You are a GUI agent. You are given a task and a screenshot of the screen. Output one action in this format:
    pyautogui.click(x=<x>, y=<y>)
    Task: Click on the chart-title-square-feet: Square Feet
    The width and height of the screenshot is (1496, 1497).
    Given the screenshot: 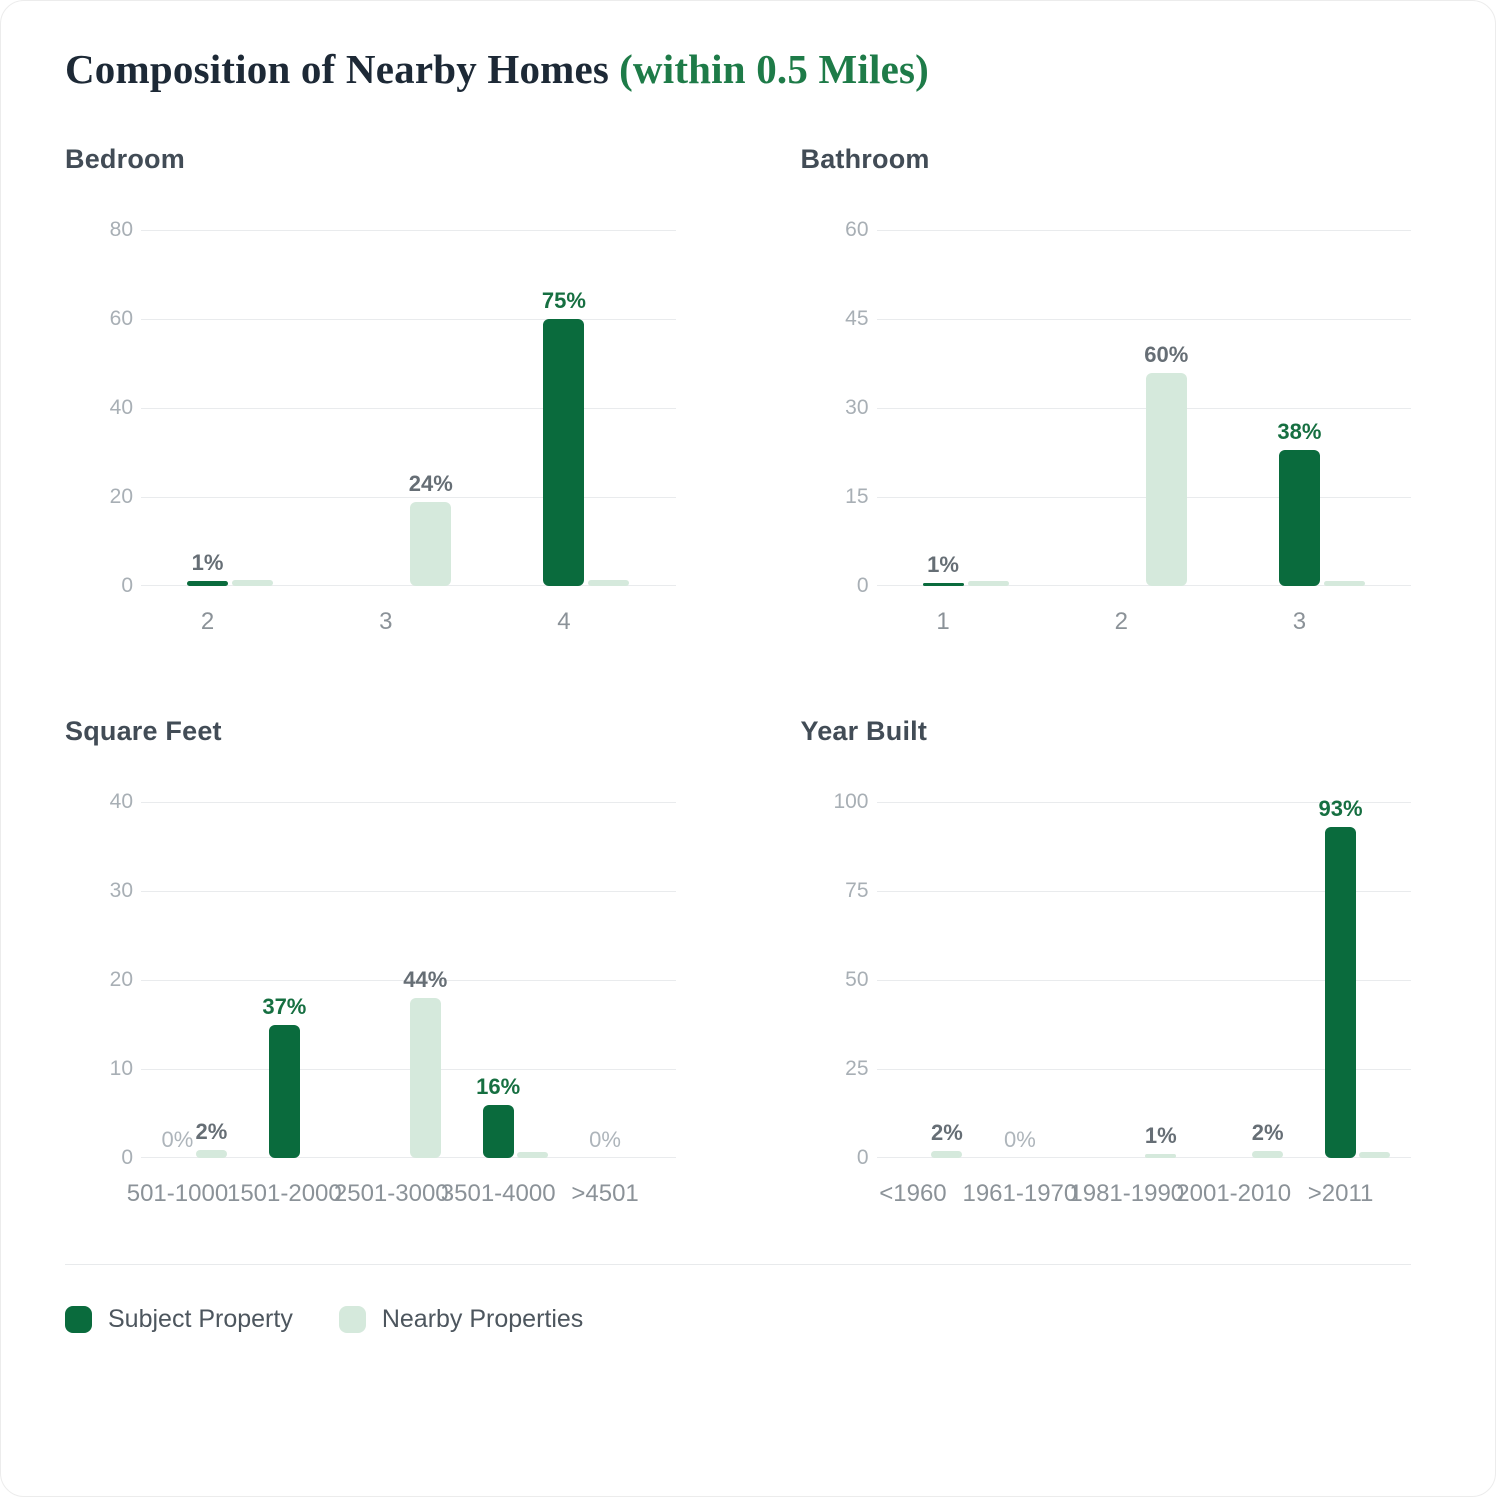 What is the action you would take?
    pyautogui.click(x=143, y=731)
    